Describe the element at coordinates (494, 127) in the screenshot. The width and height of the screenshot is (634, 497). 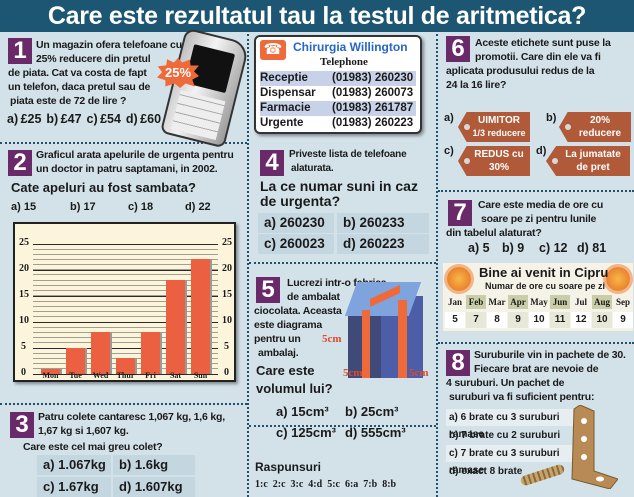
I see `price-tag-a: UIMITOR 1/3 reducere` at that location.